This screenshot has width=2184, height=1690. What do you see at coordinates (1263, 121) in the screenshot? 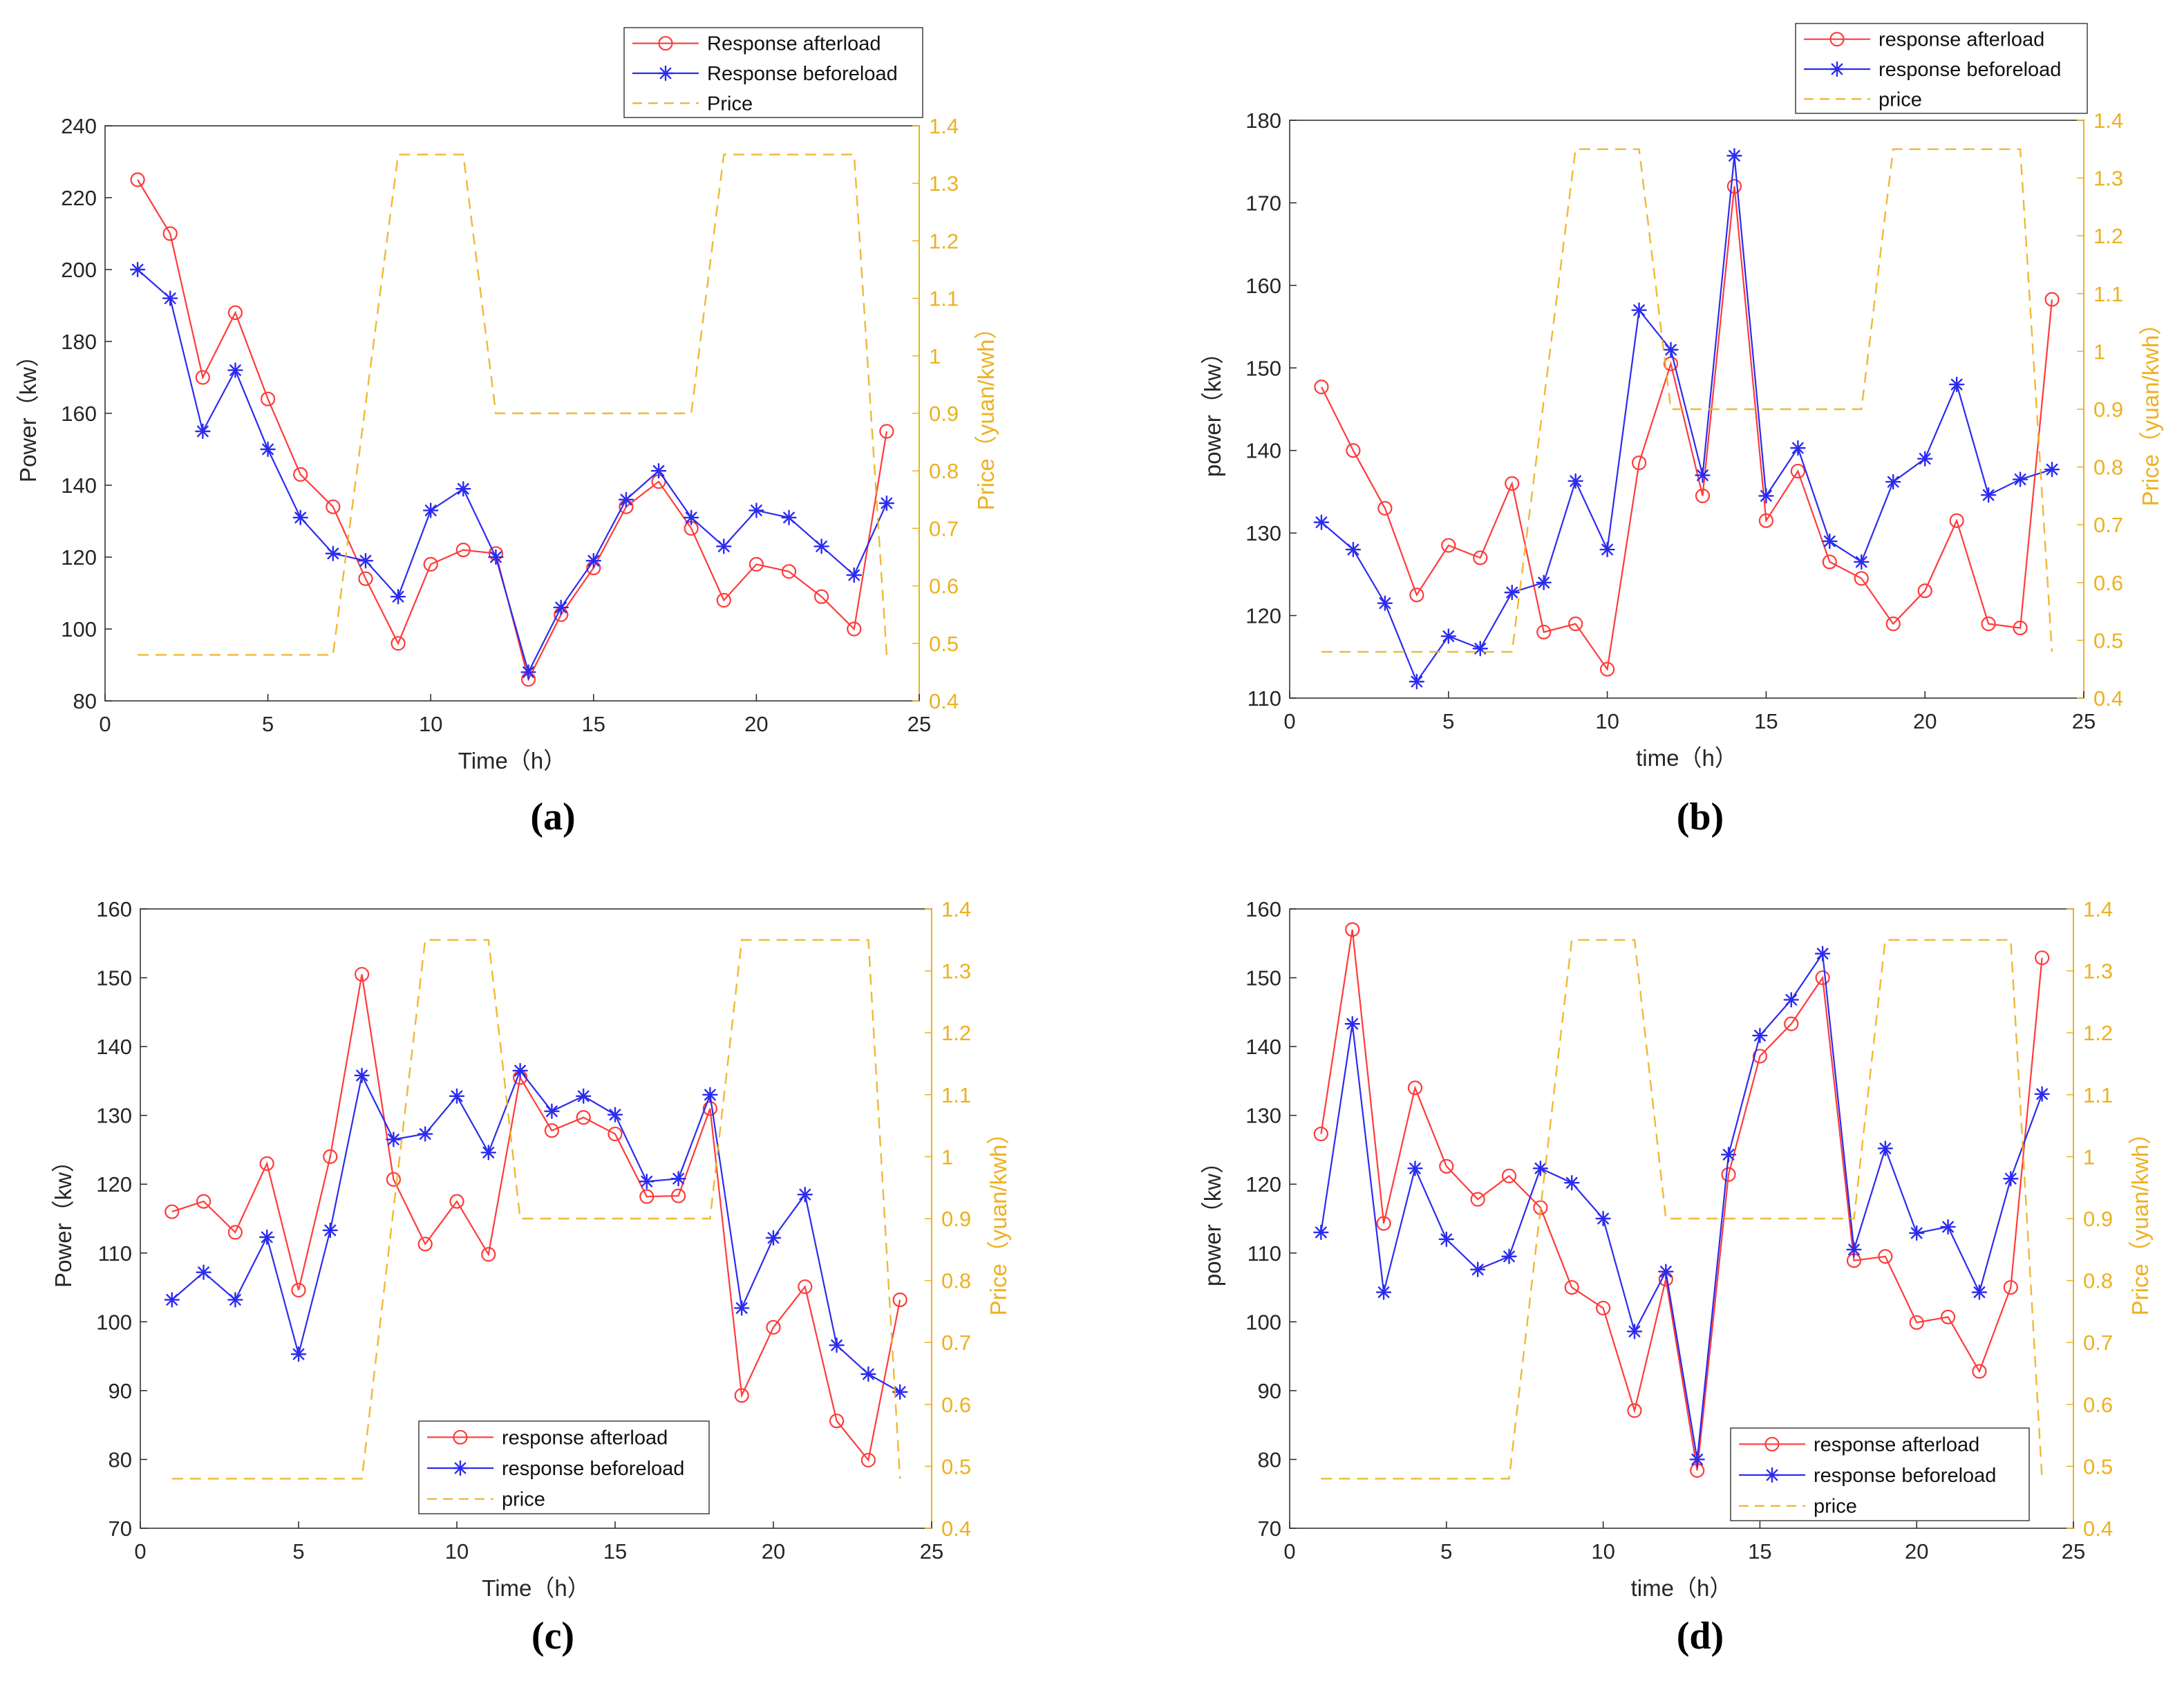
I see `y-tick-label: 180` at bounding box center [1263, 121].